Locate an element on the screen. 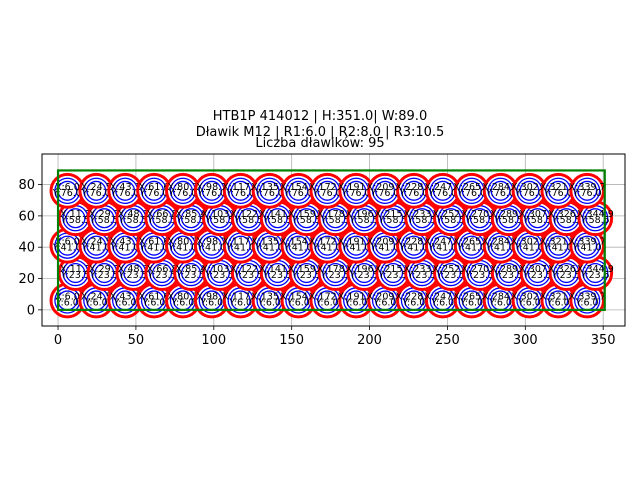 Image resolution: width=640 pixels, height=480 pixels. choke-x-label: X:339.7 is located at coordinates (587, 187).